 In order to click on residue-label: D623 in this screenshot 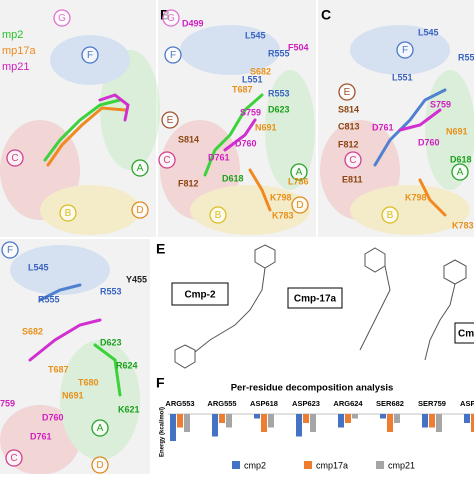, I will do `click(279, 109)`.